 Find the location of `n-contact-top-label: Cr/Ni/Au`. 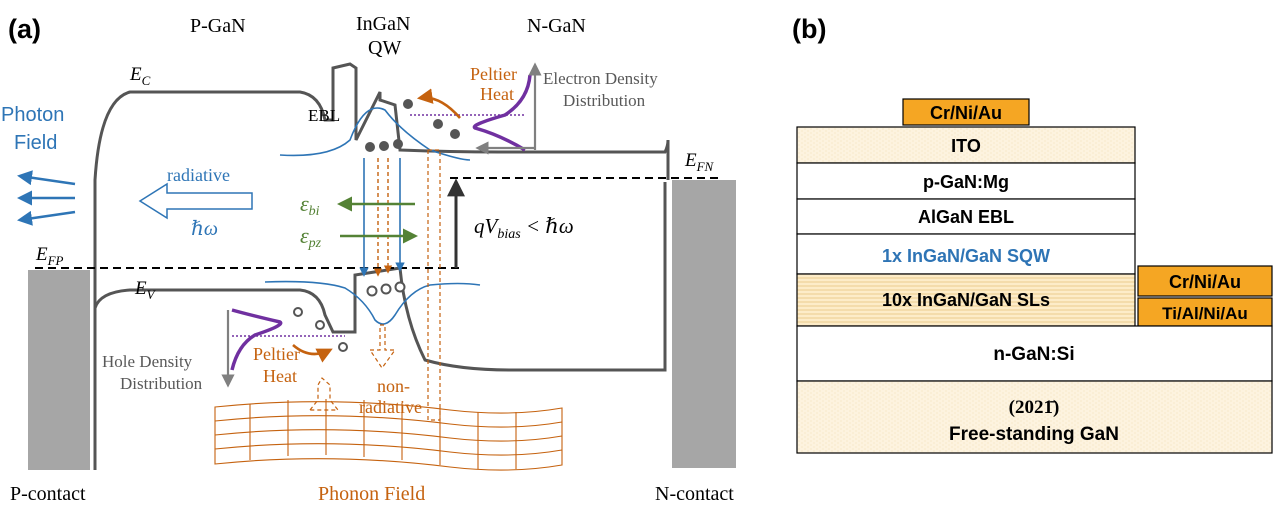

n-contact-top-label: Cr/Ni/Au is located at coordinates (1205, 282).